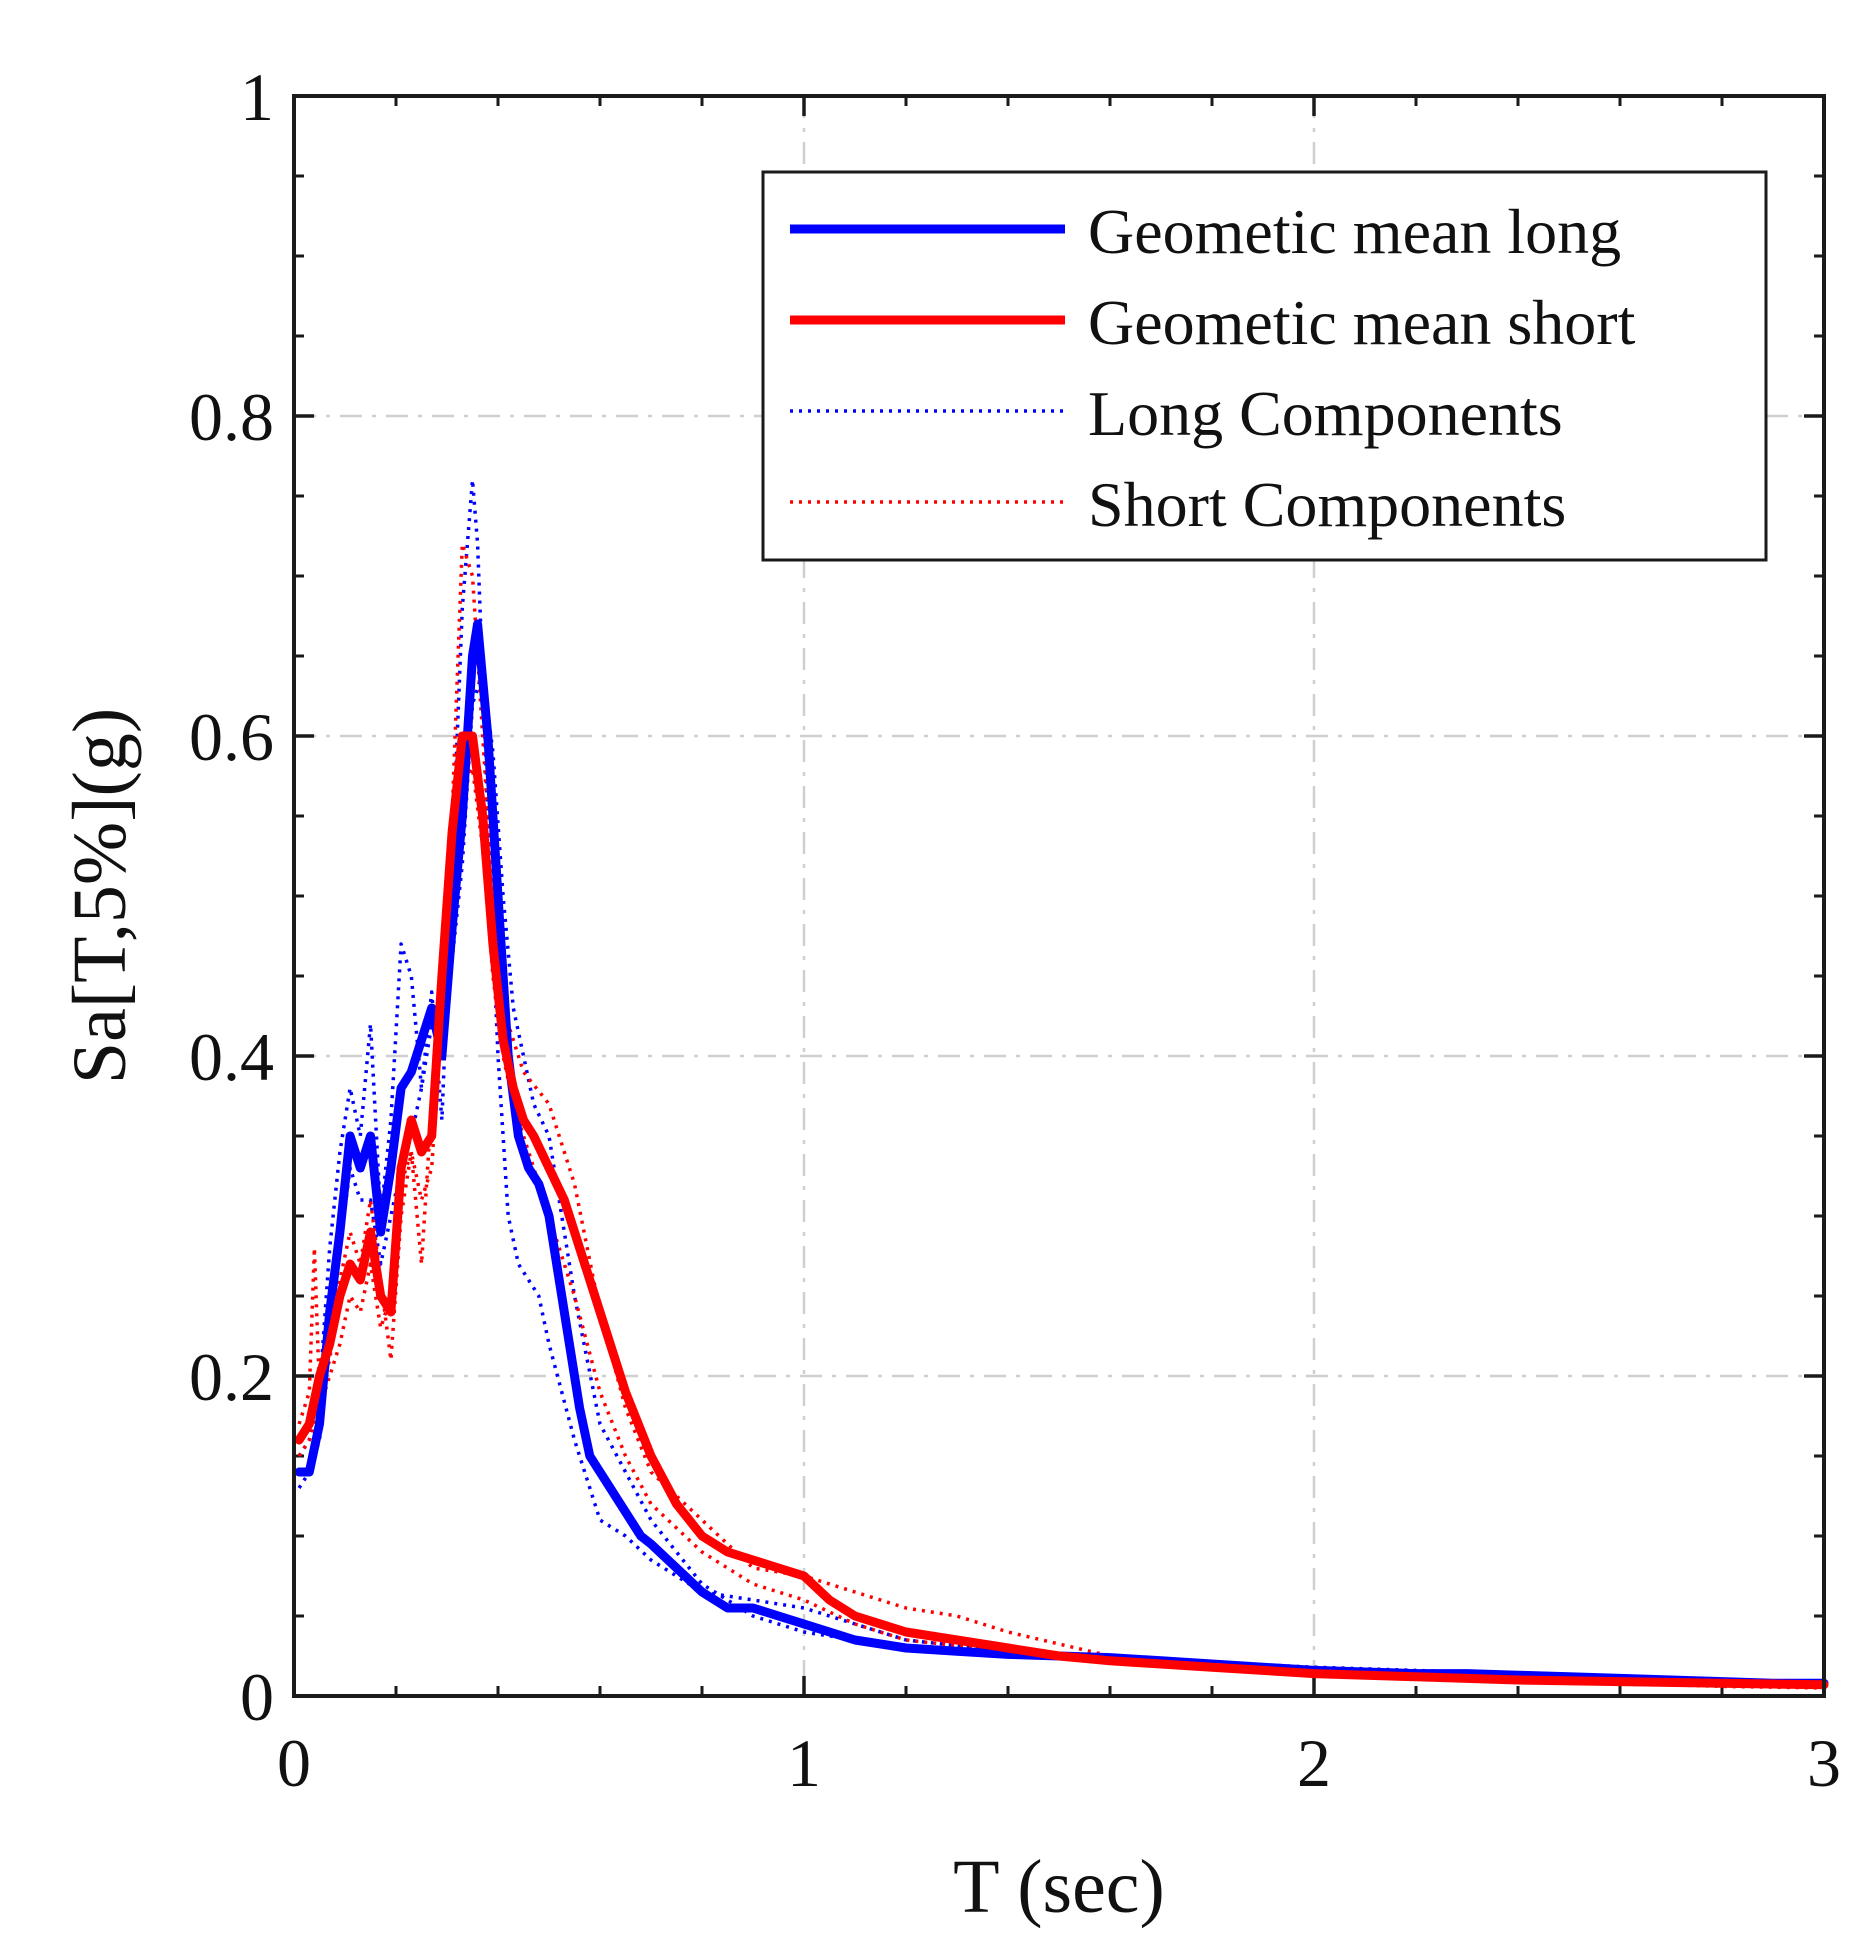  Describe the element at coordinates (231, 1057) in the screenshot. I see `y-tick-label: 0.4` at that location.